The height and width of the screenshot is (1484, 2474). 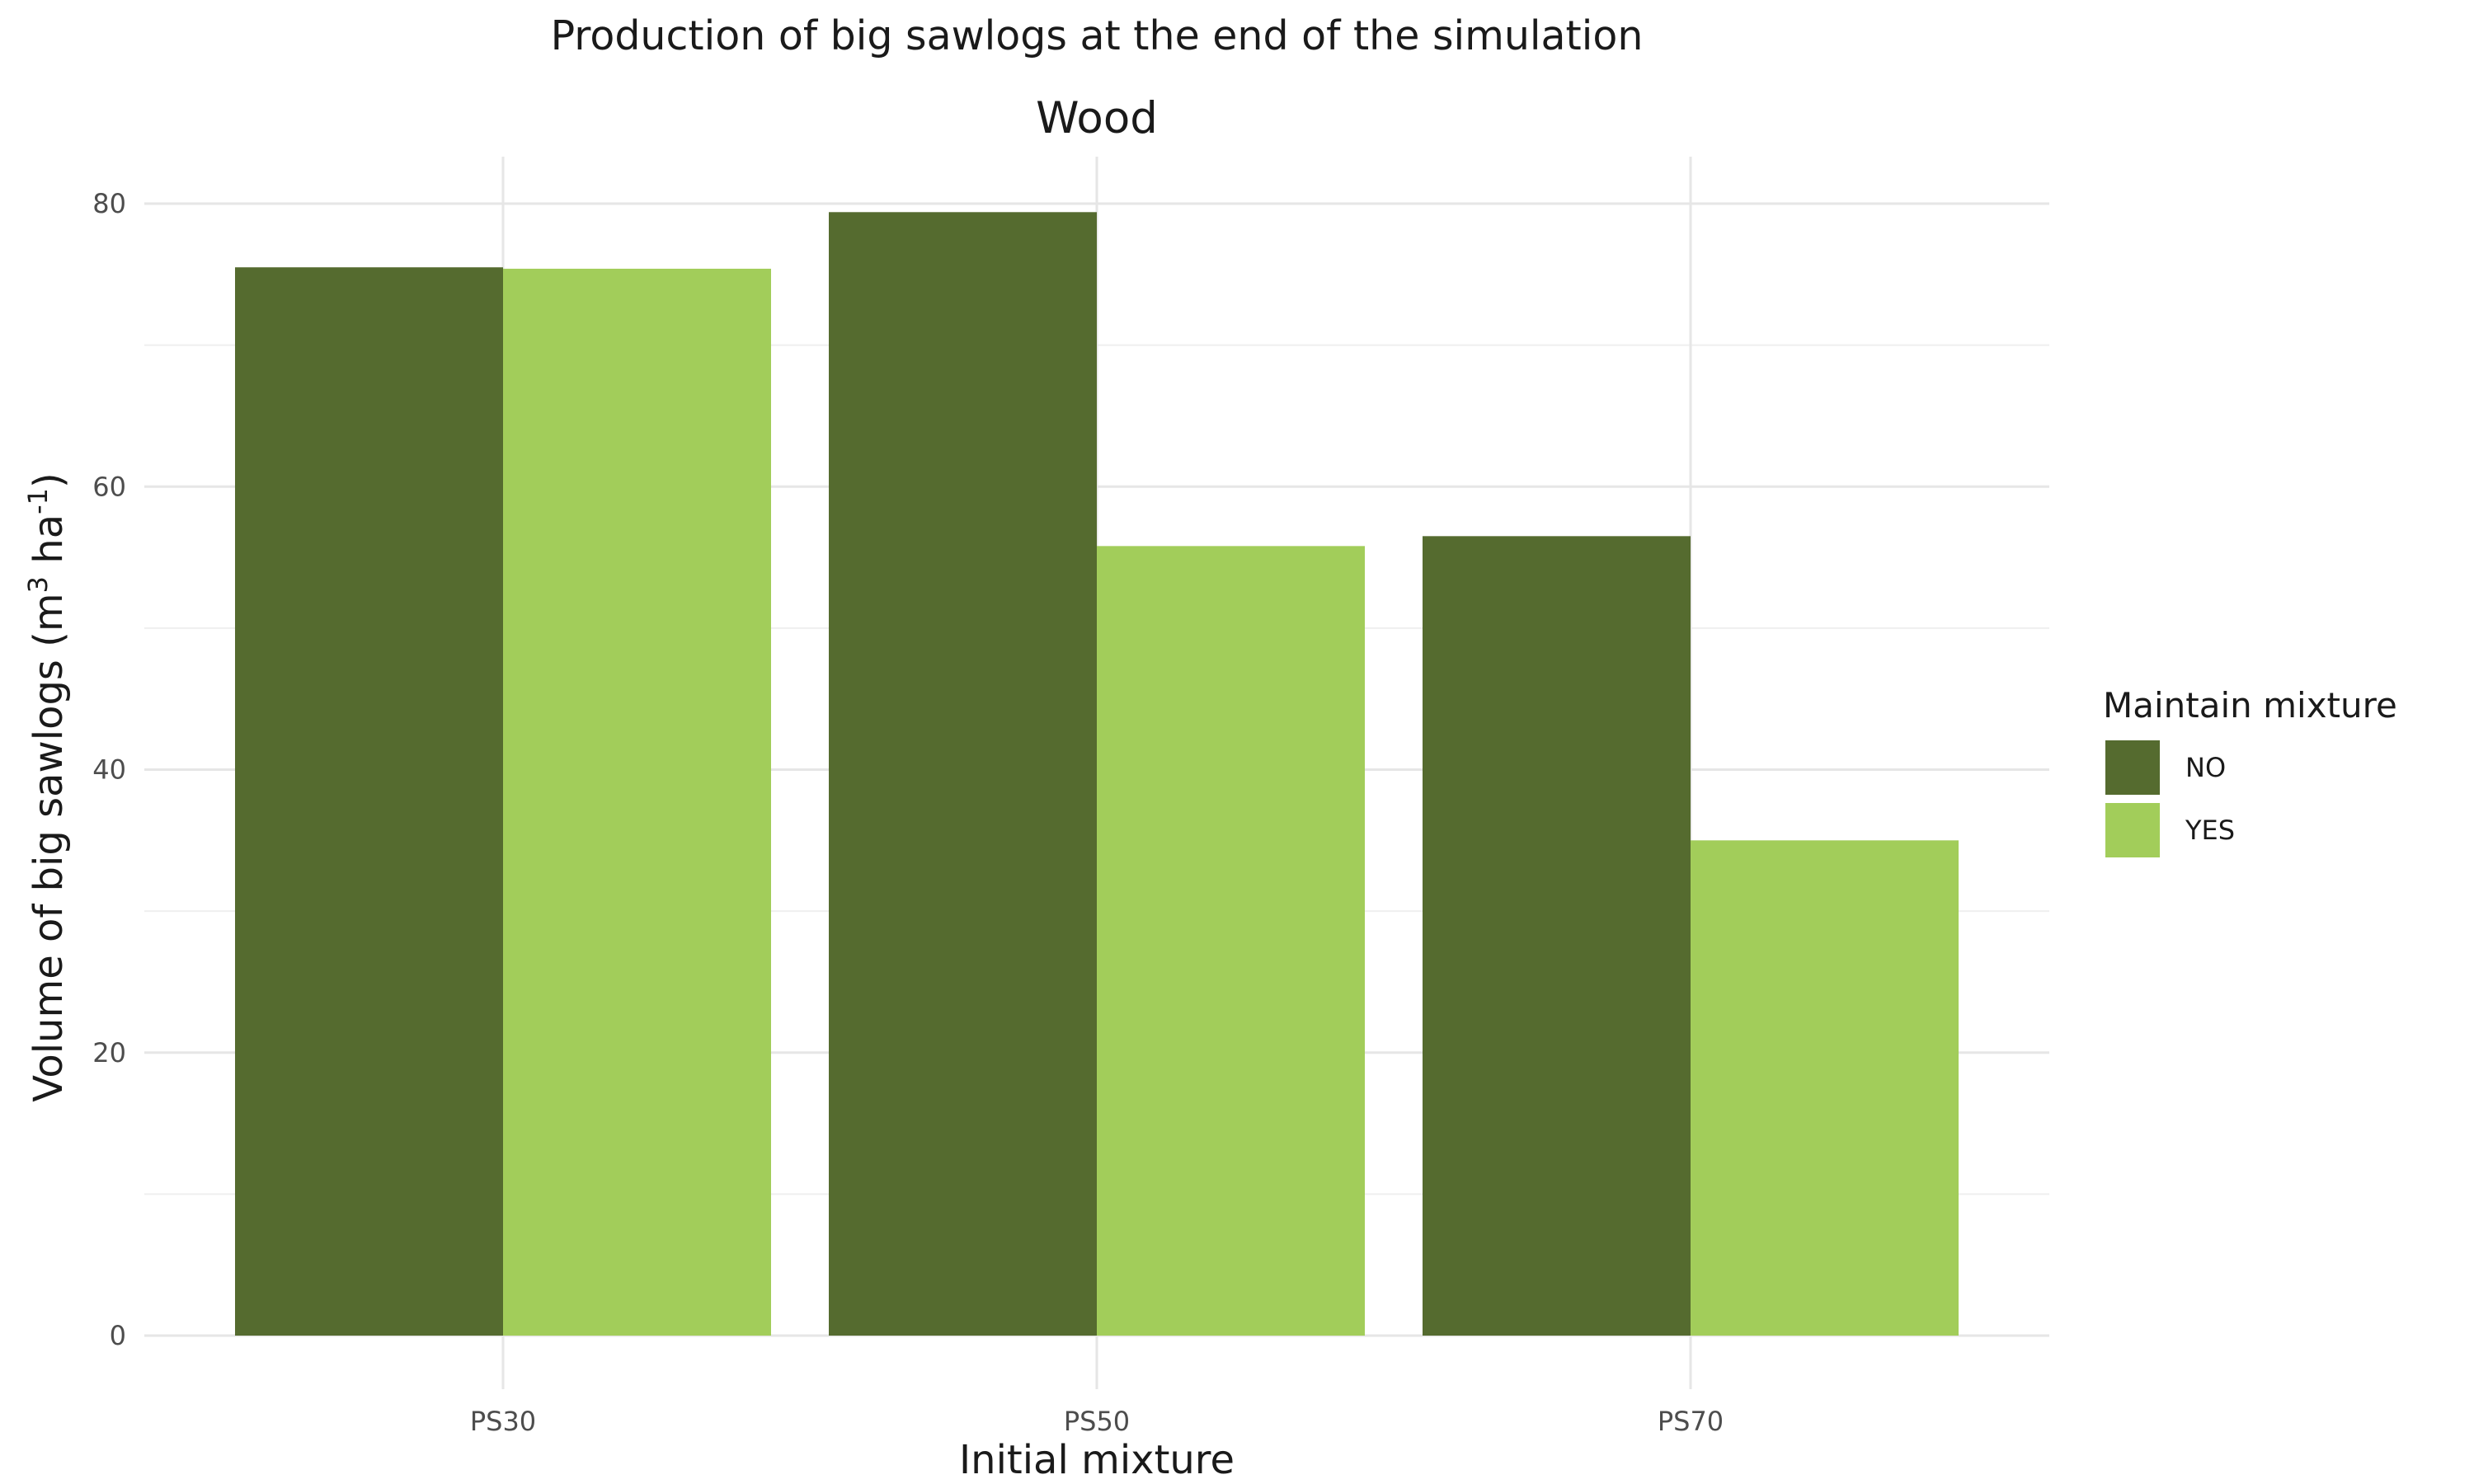 I want to click on legend-title: Maintain mixture, so click(x=2250, y=705).